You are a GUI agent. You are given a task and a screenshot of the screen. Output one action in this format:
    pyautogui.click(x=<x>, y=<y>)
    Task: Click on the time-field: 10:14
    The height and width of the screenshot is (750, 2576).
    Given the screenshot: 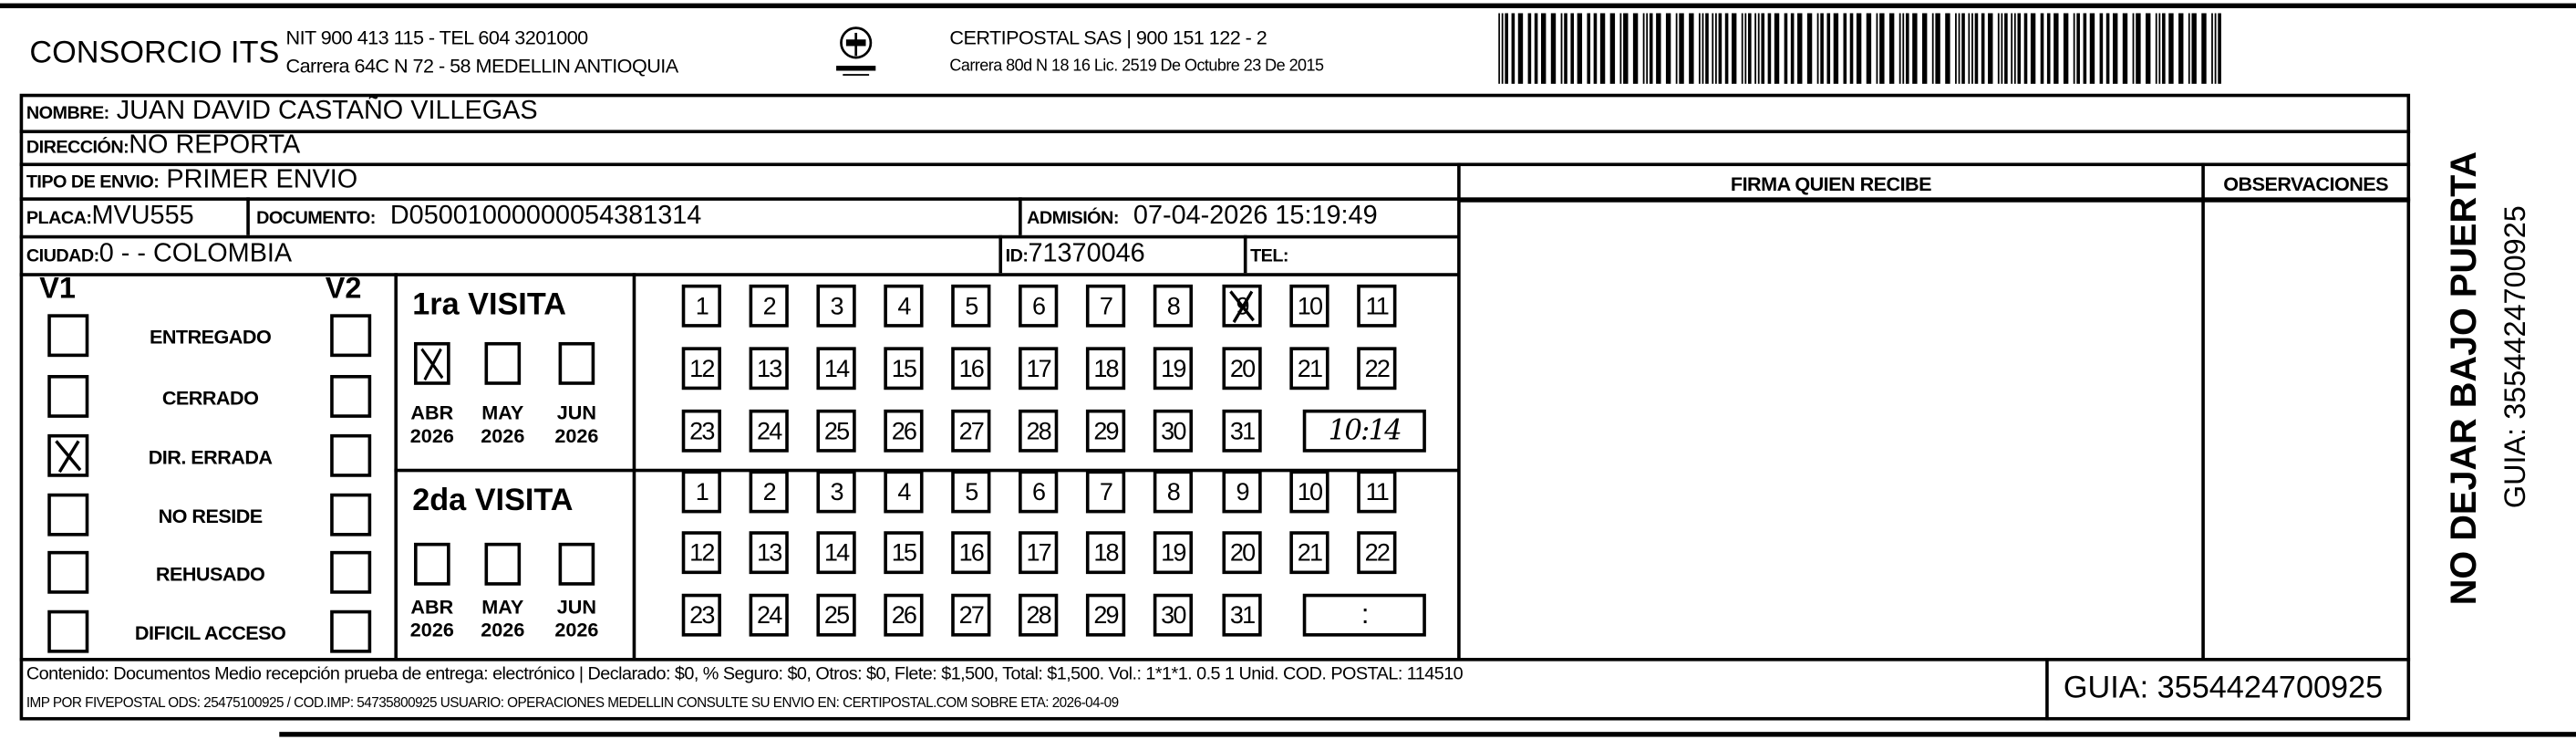 What is the action you would take?
    pyautogui.click(x=1364, y=431)
    